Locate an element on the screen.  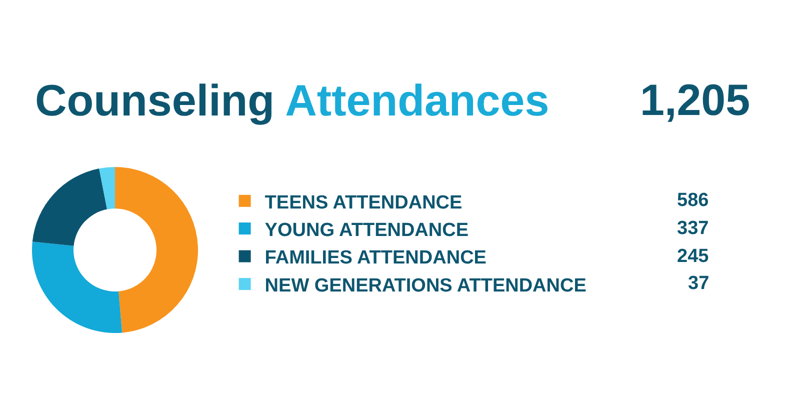
data-label: 586 is located at coordinates (693, 200).